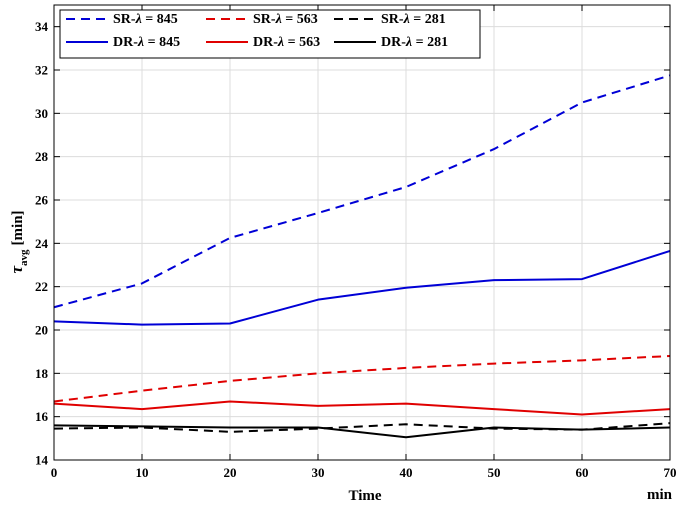  What do you see at coordinates (42, 200) in the screenshot?
I see `y-tick-label: 26` at bounding box center [42, 200].